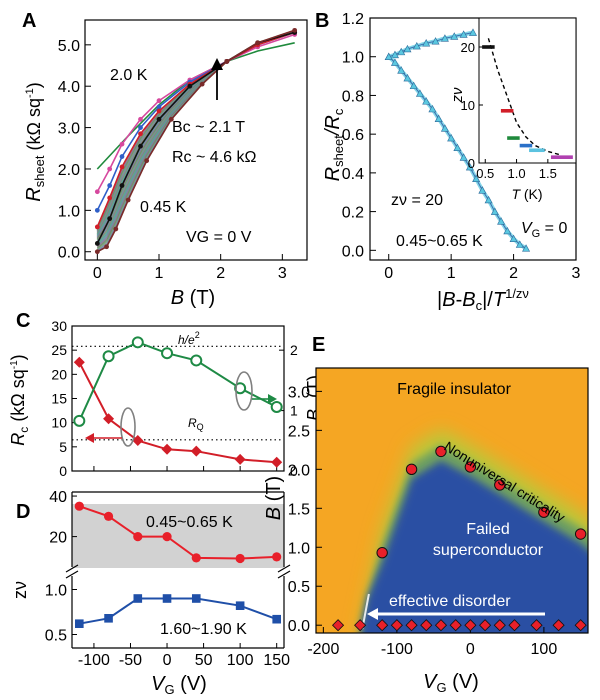 The height and width of the screenshot is (700, 600). Describe the element at coordinates (110, 427) in the screenshot. I see `c-ellipse-left` at that location.